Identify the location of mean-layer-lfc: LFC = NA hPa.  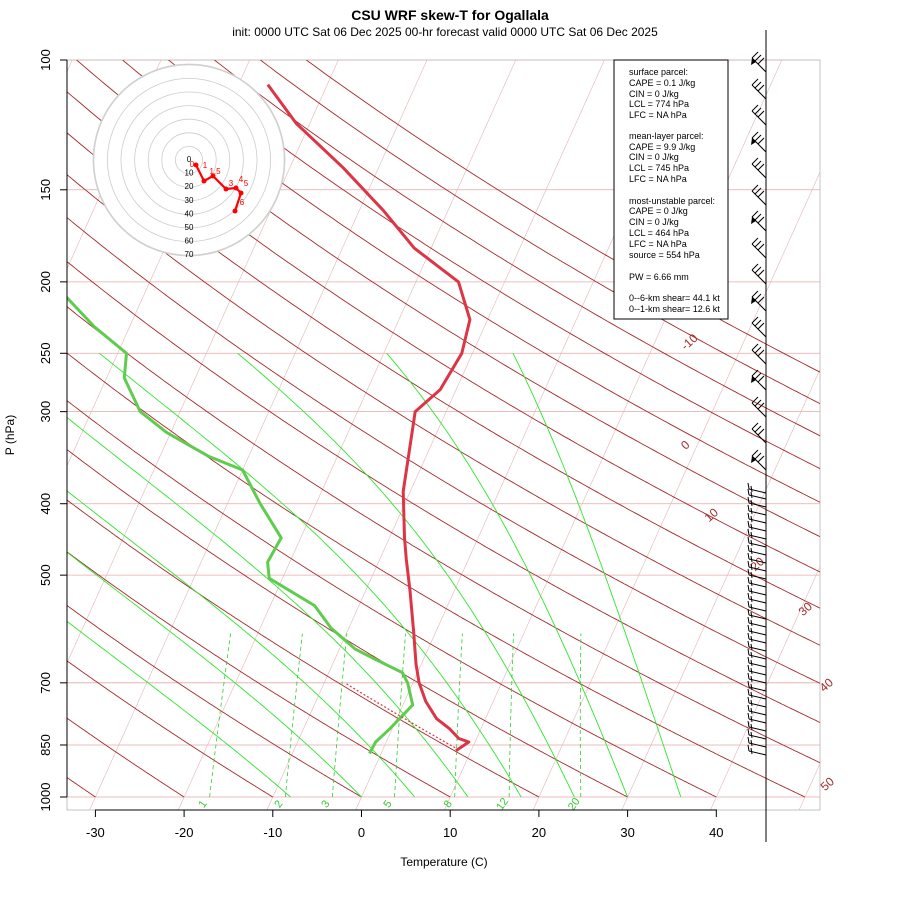
(658, 179).